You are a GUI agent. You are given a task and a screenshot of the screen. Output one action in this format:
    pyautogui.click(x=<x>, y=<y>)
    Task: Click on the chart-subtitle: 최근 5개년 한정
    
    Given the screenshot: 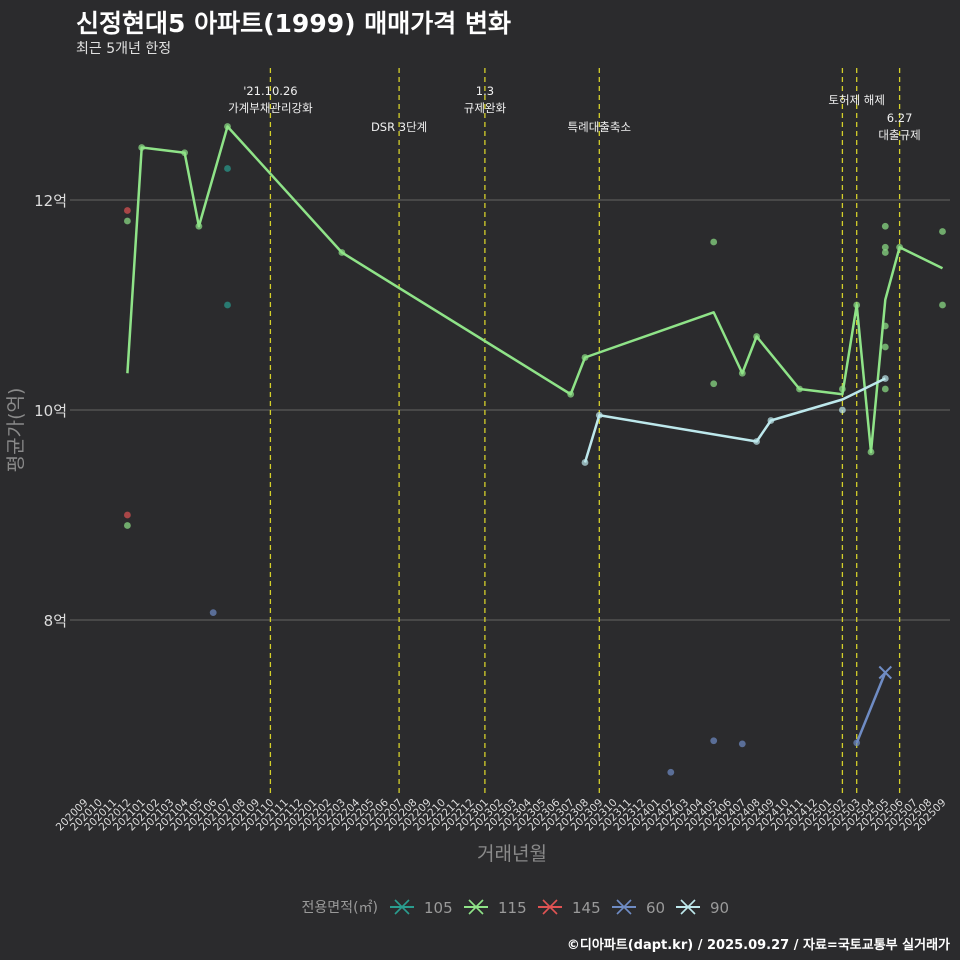 What is the action you would take?
    pyautogui.click(x=124, y=49)
    